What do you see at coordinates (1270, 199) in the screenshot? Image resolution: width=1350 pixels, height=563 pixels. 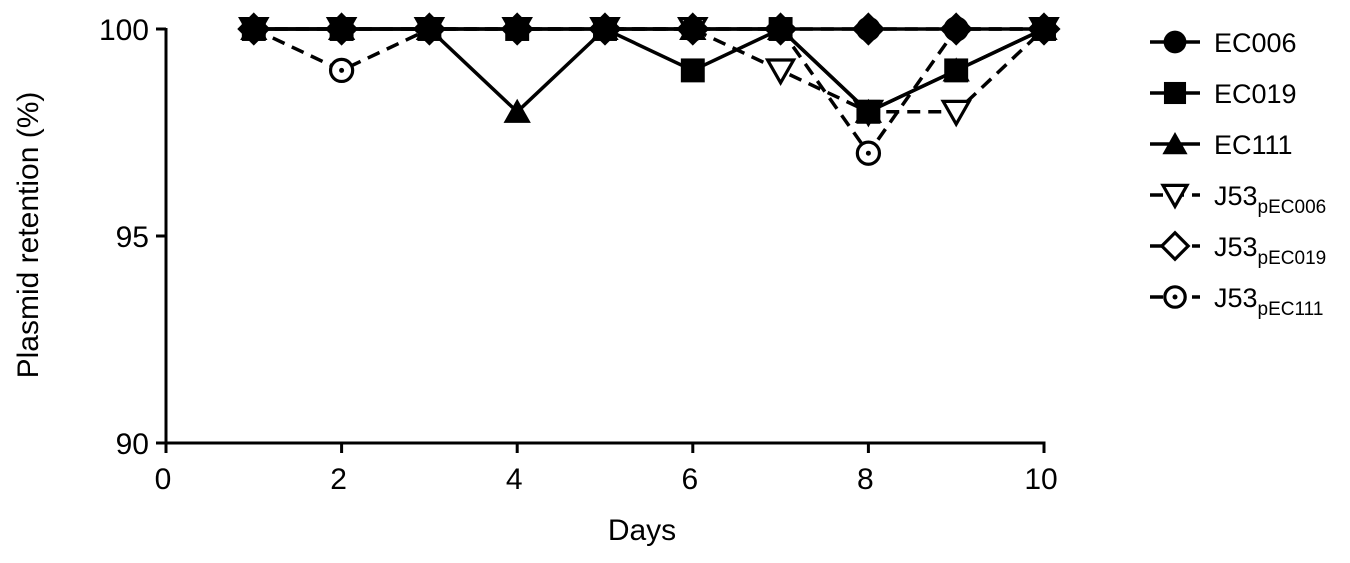 I see `legend-label-J53pEC006: J53pEC006` at bounding box center [1270, 199].